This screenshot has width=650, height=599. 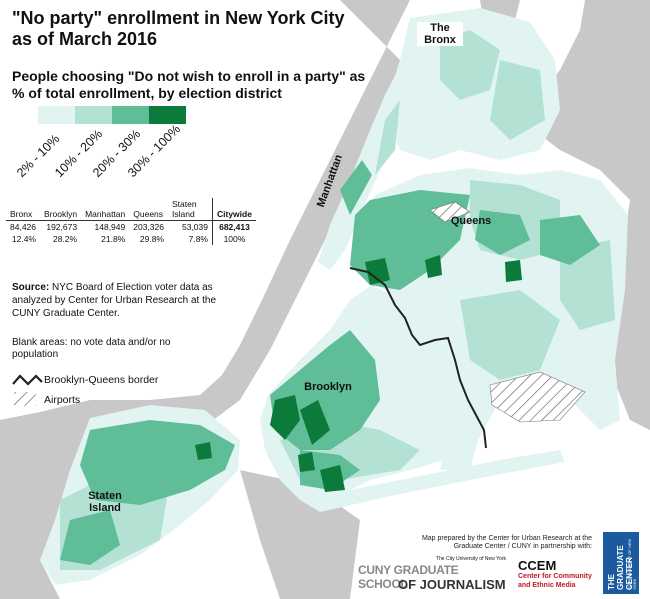 What do you see at coordinates (61, 209) in the screenshot?
I see `table-header: Brooklyn` at bounding box center [61, 209].